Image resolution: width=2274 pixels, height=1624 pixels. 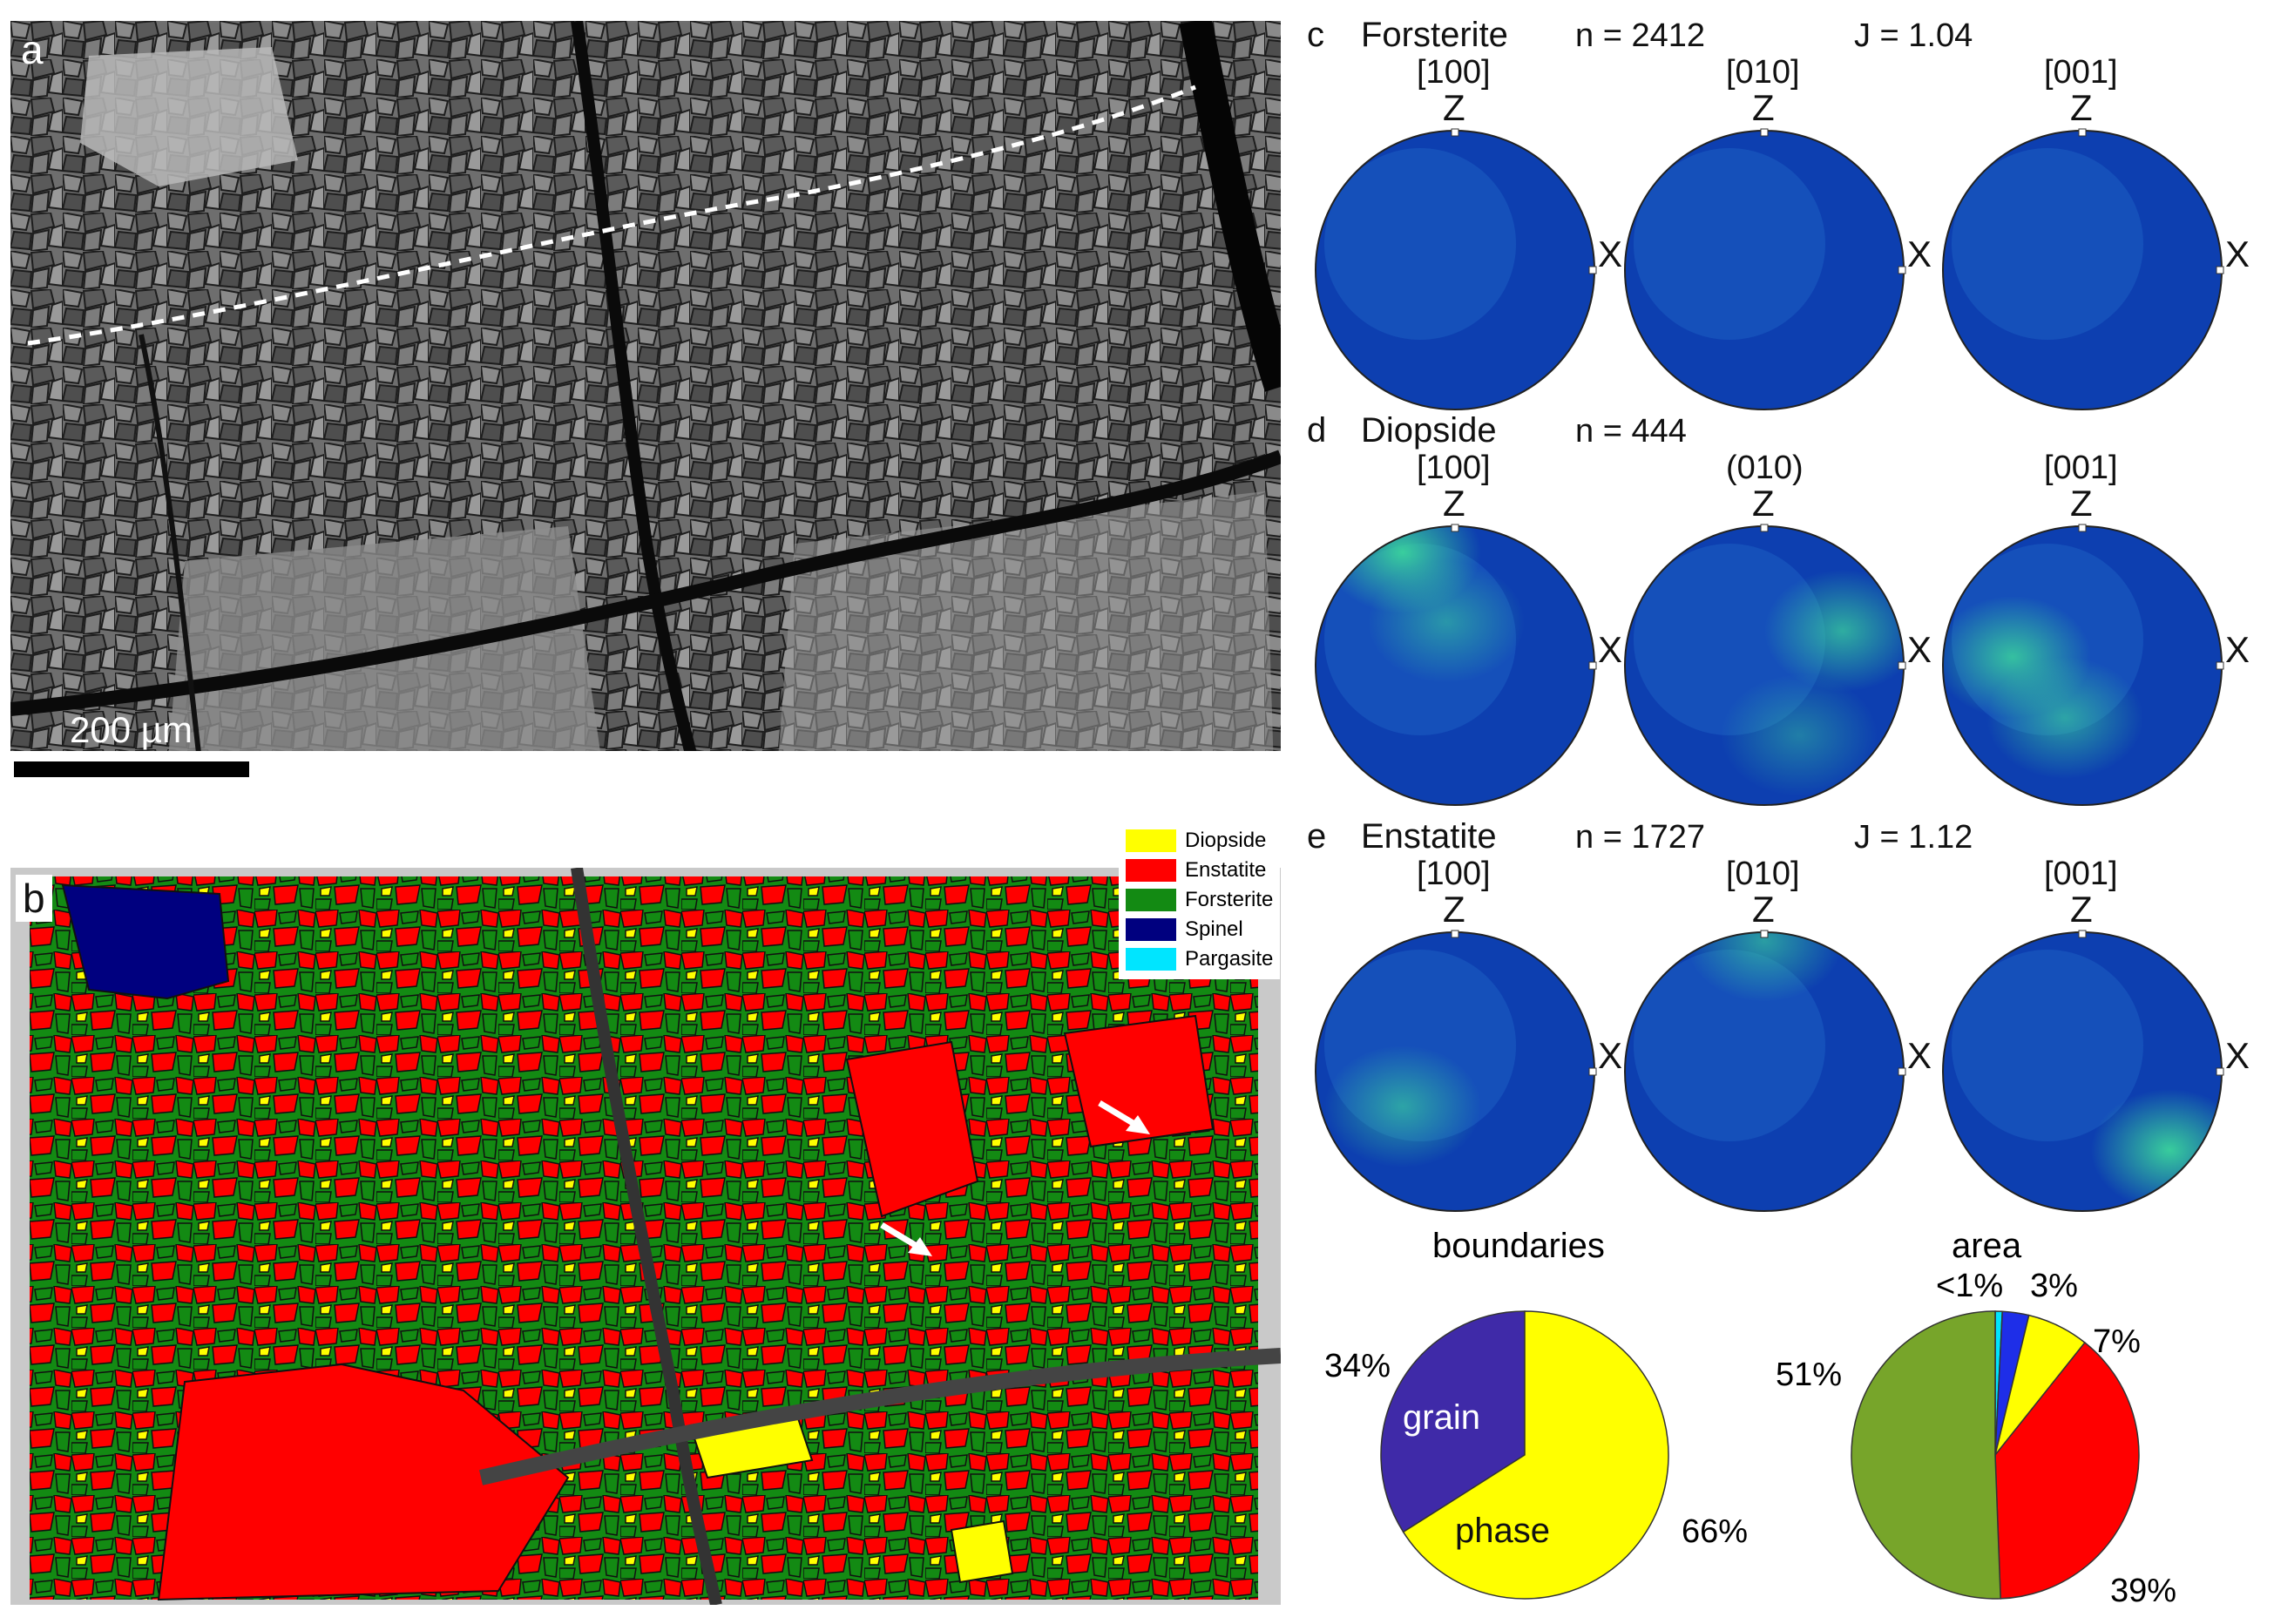 I want to click on pie-percent-label: 51%, so click(x=1809, y=1375).